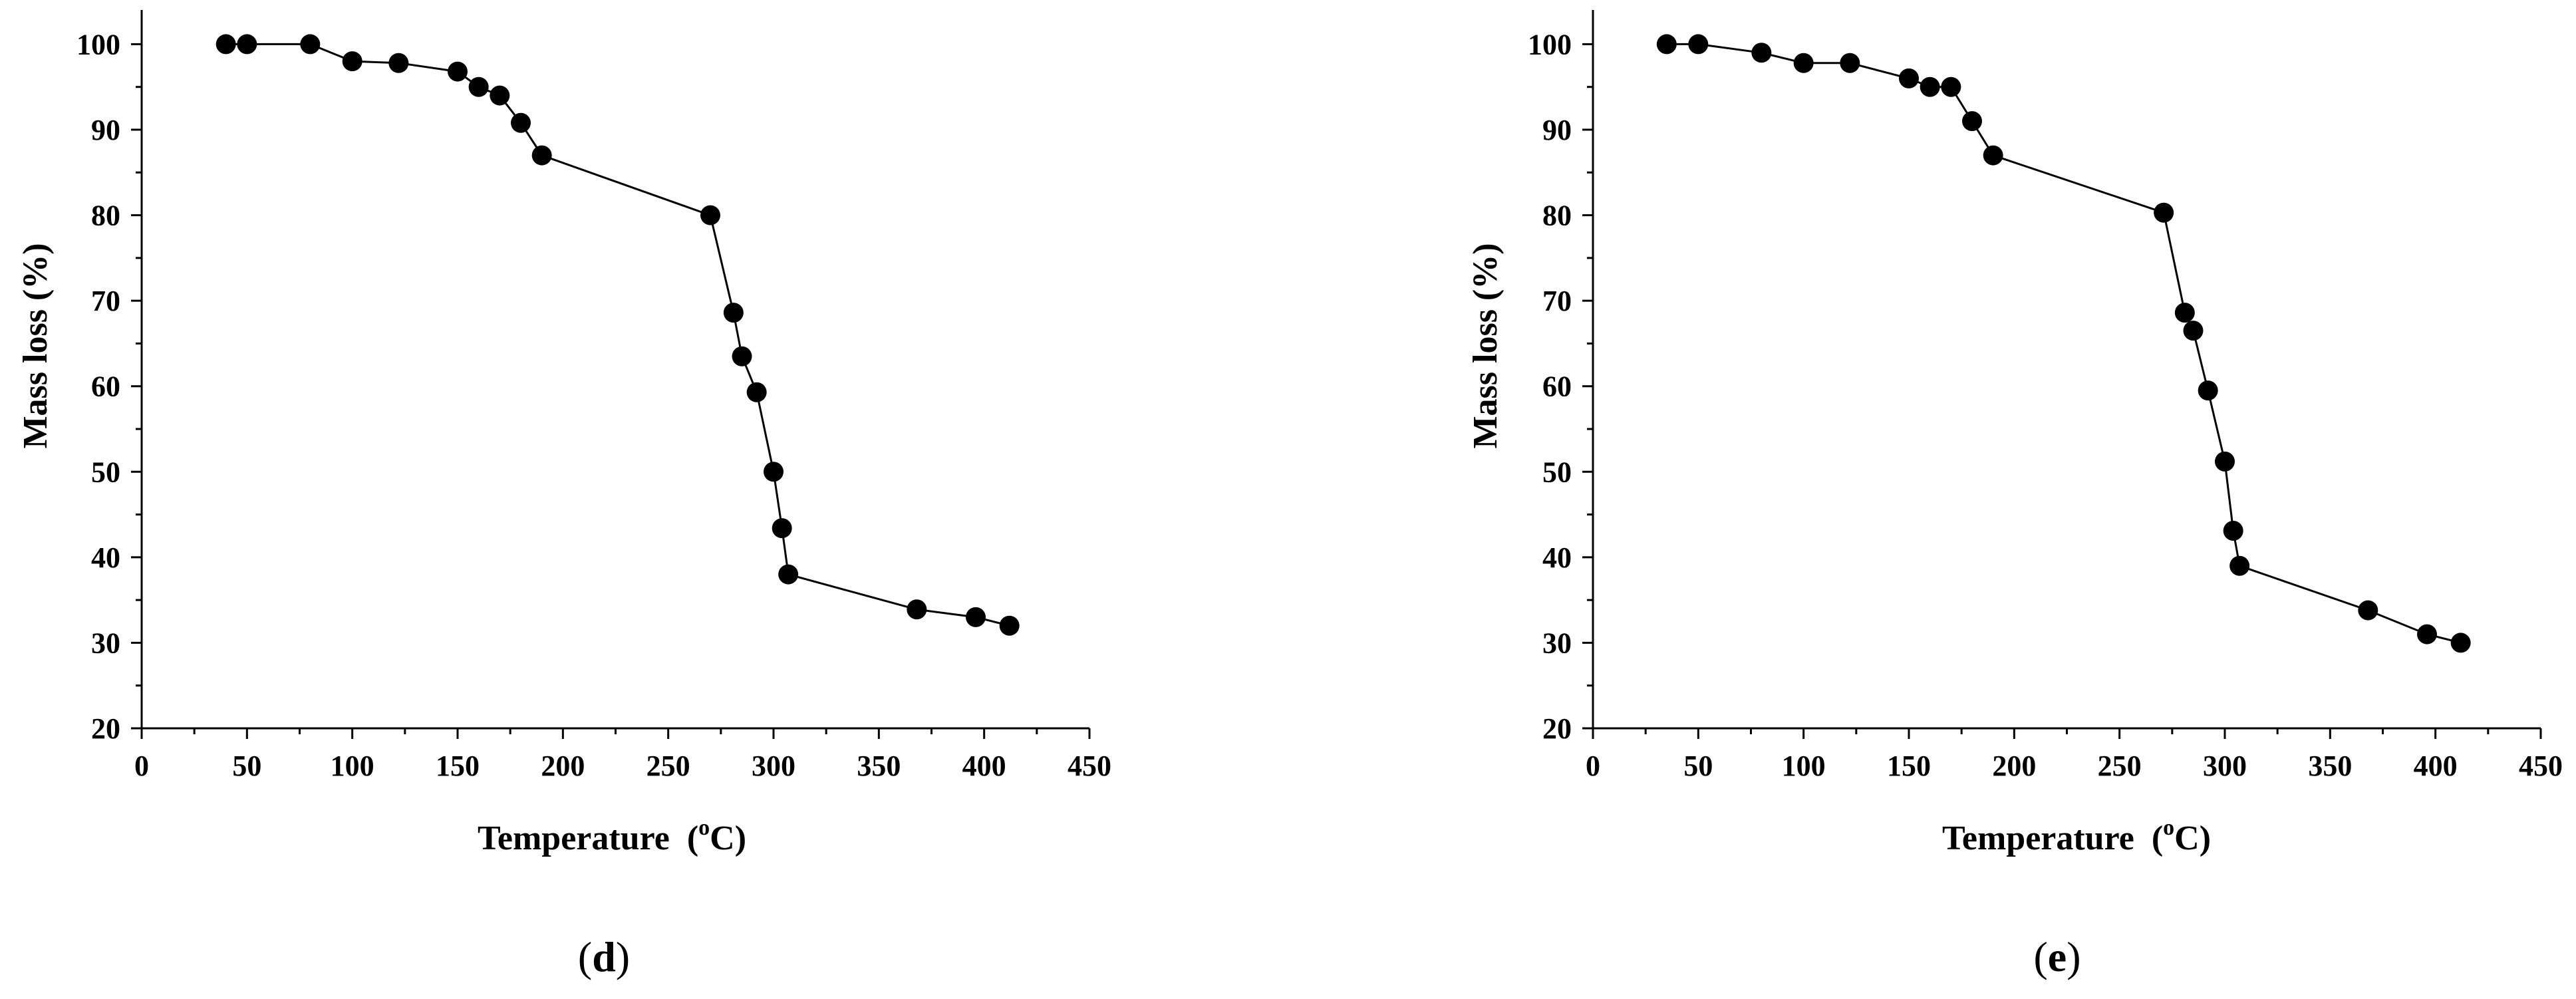 Image resolution: width=2576 pixels, height=999 pixels. Describe the element at coordinates (246, 766) in the screenshot. I see `x-tick-label-d: 50` at that location.